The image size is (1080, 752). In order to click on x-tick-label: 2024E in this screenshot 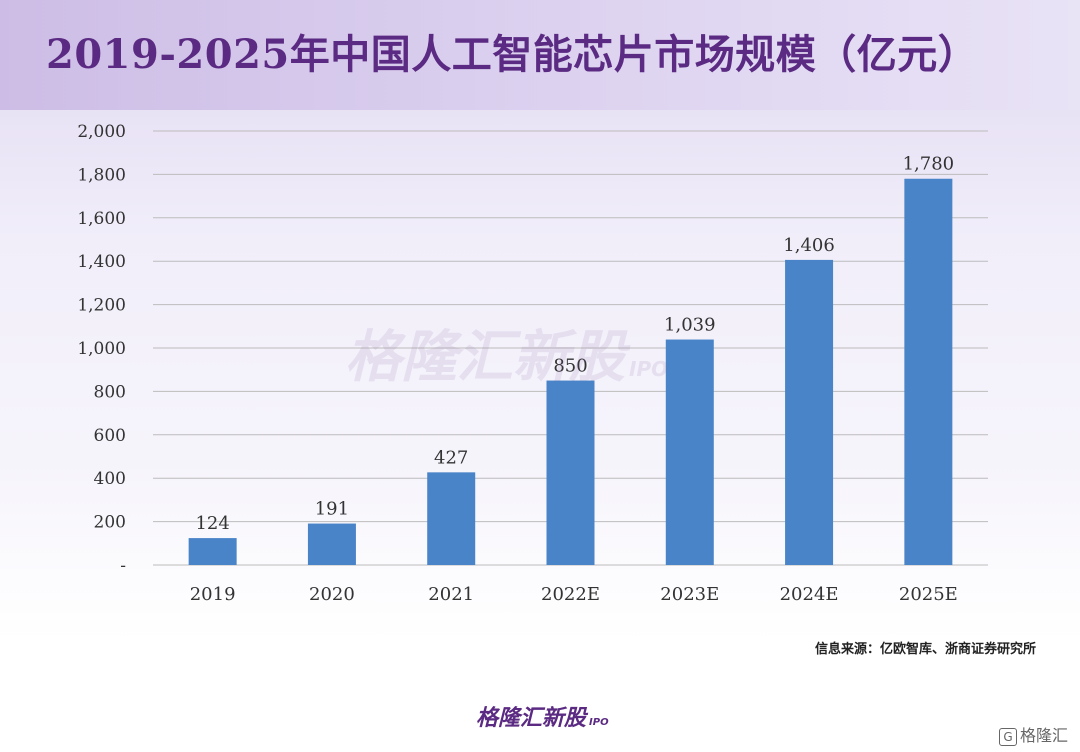, I will do `click(809, 594)`.